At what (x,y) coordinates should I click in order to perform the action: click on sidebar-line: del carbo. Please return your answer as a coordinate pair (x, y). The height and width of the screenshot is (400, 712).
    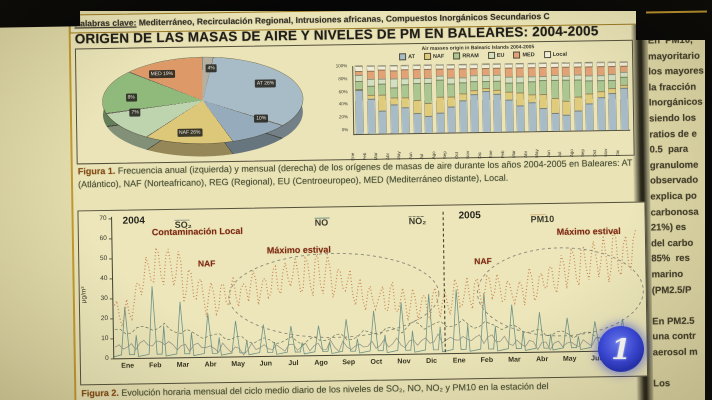
    Looking at the image, I should click on (672, 243).